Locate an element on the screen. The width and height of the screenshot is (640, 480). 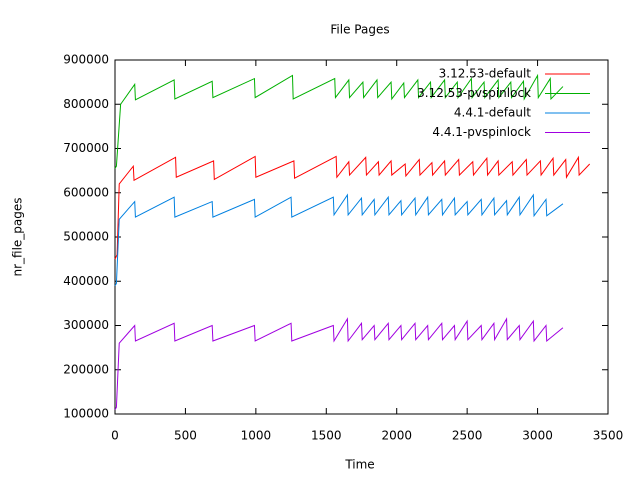
legend-label: 4.4.1-pvspinlock is located at coordinates (481, 132).